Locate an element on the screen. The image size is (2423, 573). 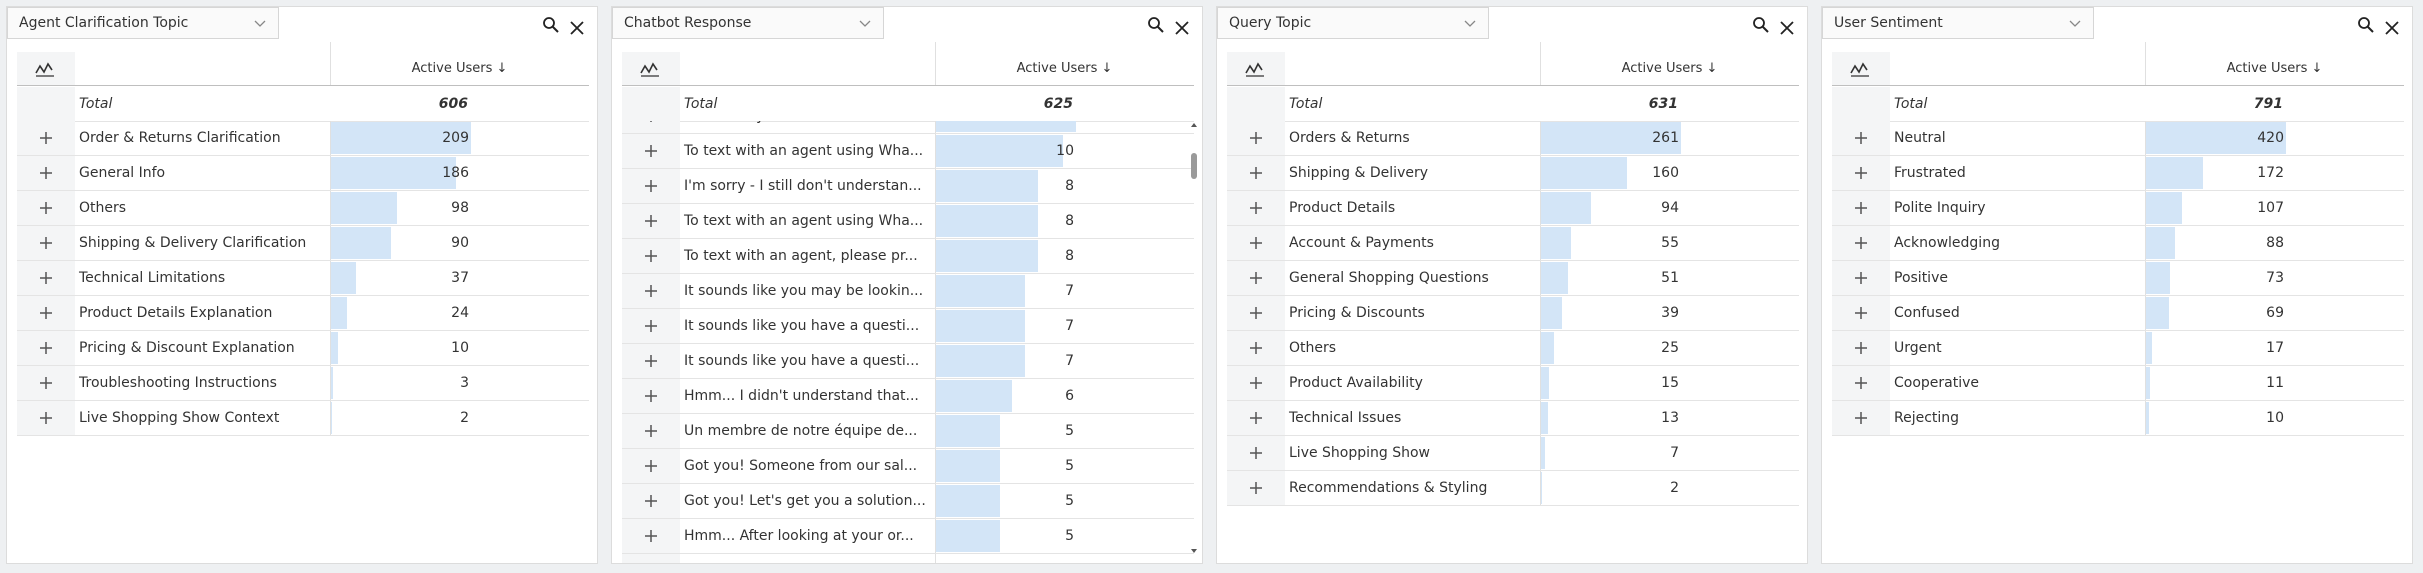
dimension-dropdown: Query Topic is located at coordinates (1353, 23).